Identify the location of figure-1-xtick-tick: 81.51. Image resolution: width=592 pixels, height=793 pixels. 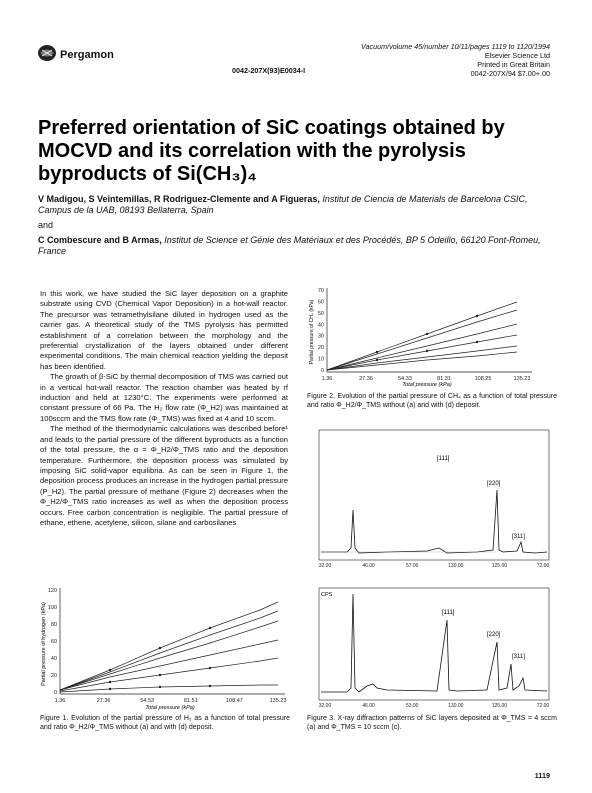
(191, 701).